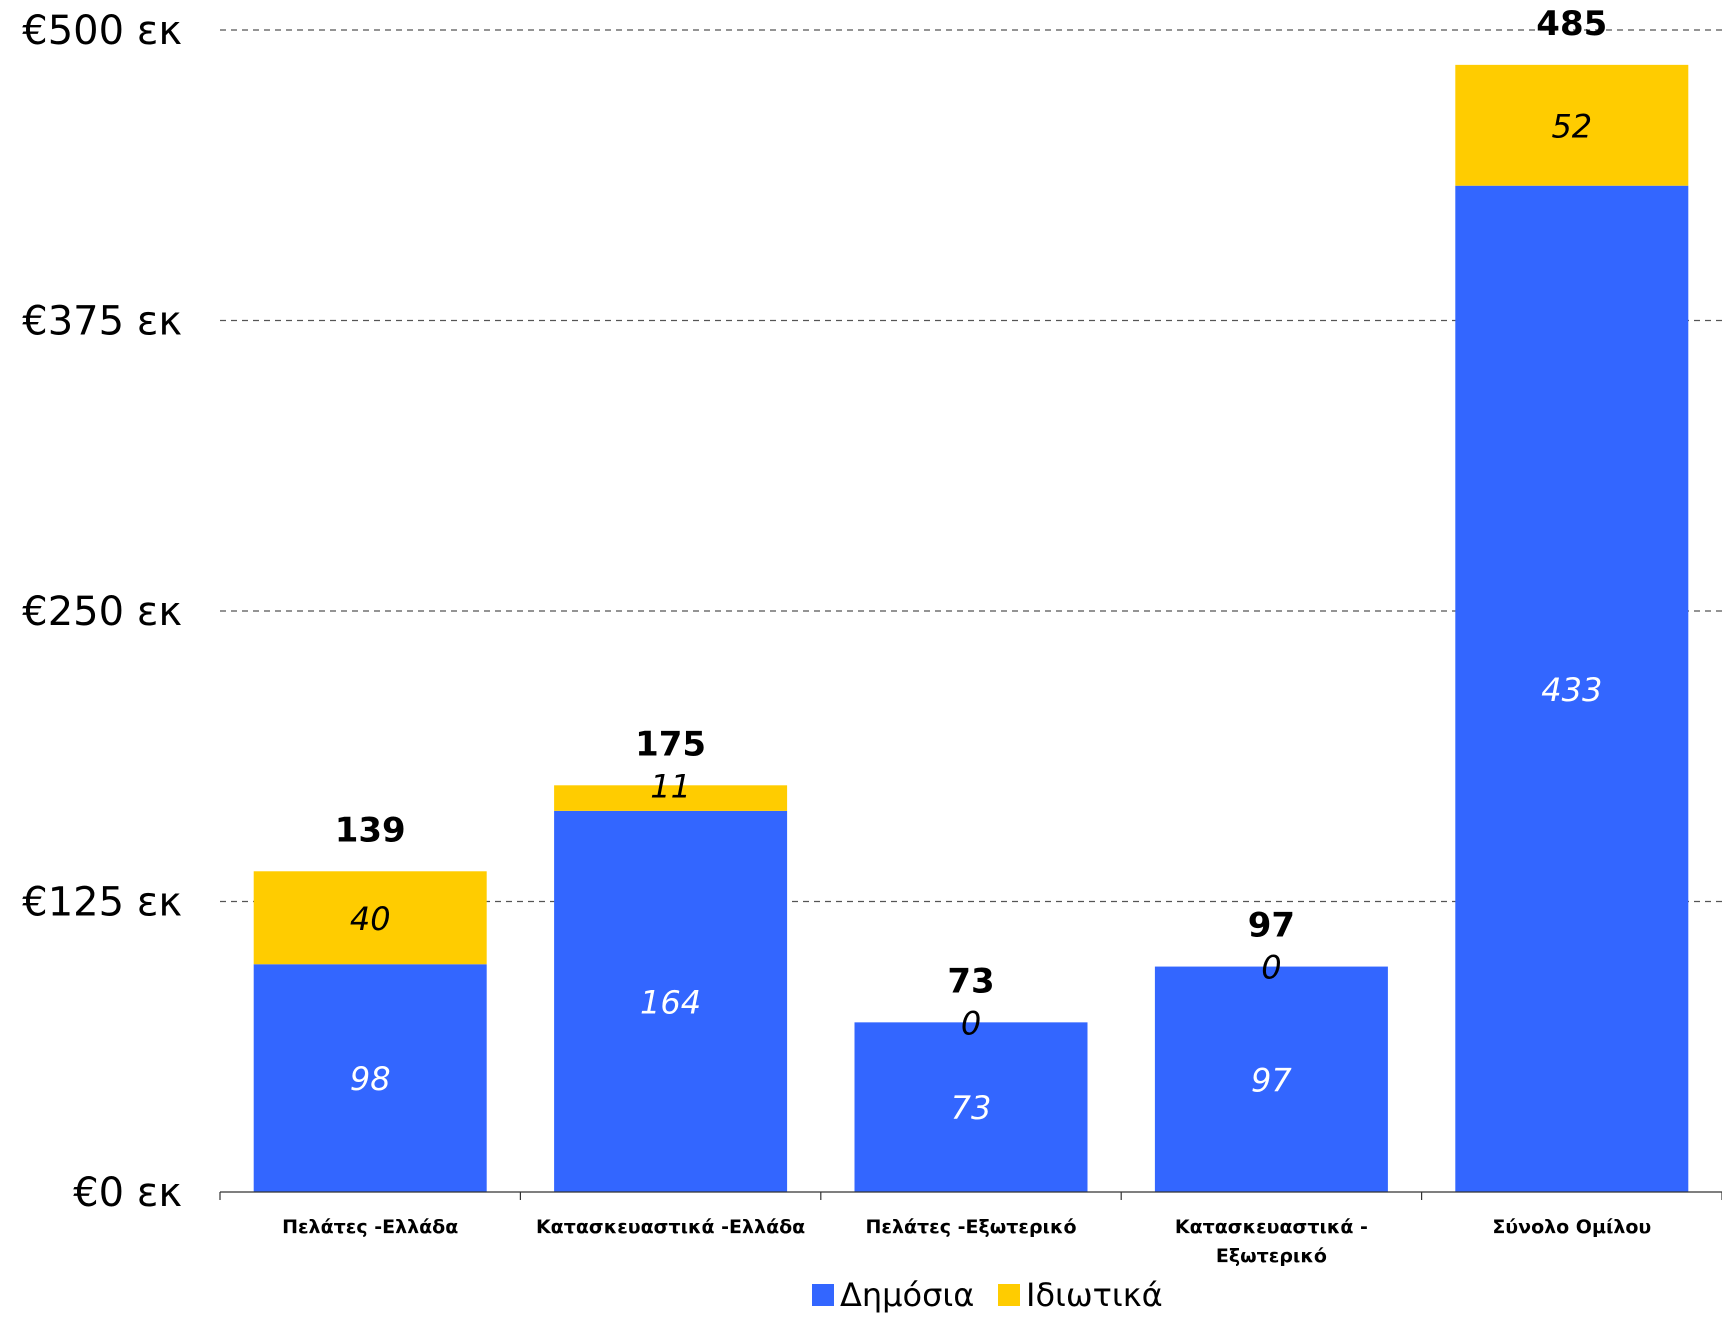  Describe the element at coordinates (370, 830) in the screenshot. I see `bar-total-label: 139` at that location.